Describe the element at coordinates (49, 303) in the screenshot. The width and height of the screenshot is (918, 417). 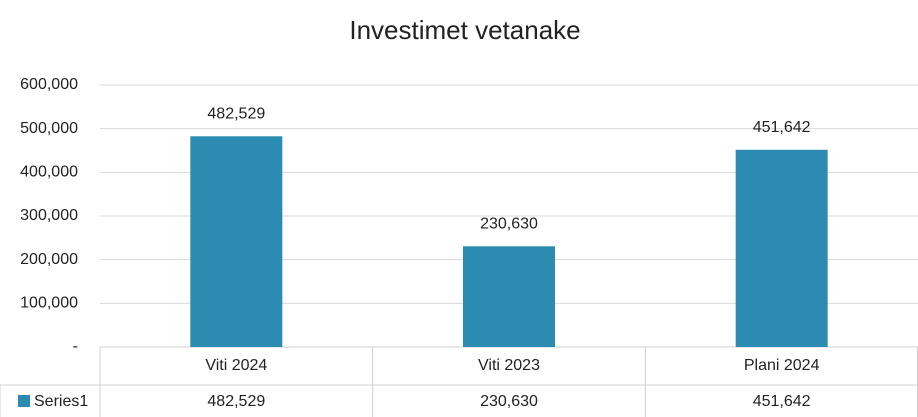
I see `y-tick-label: 100,000` at that location.